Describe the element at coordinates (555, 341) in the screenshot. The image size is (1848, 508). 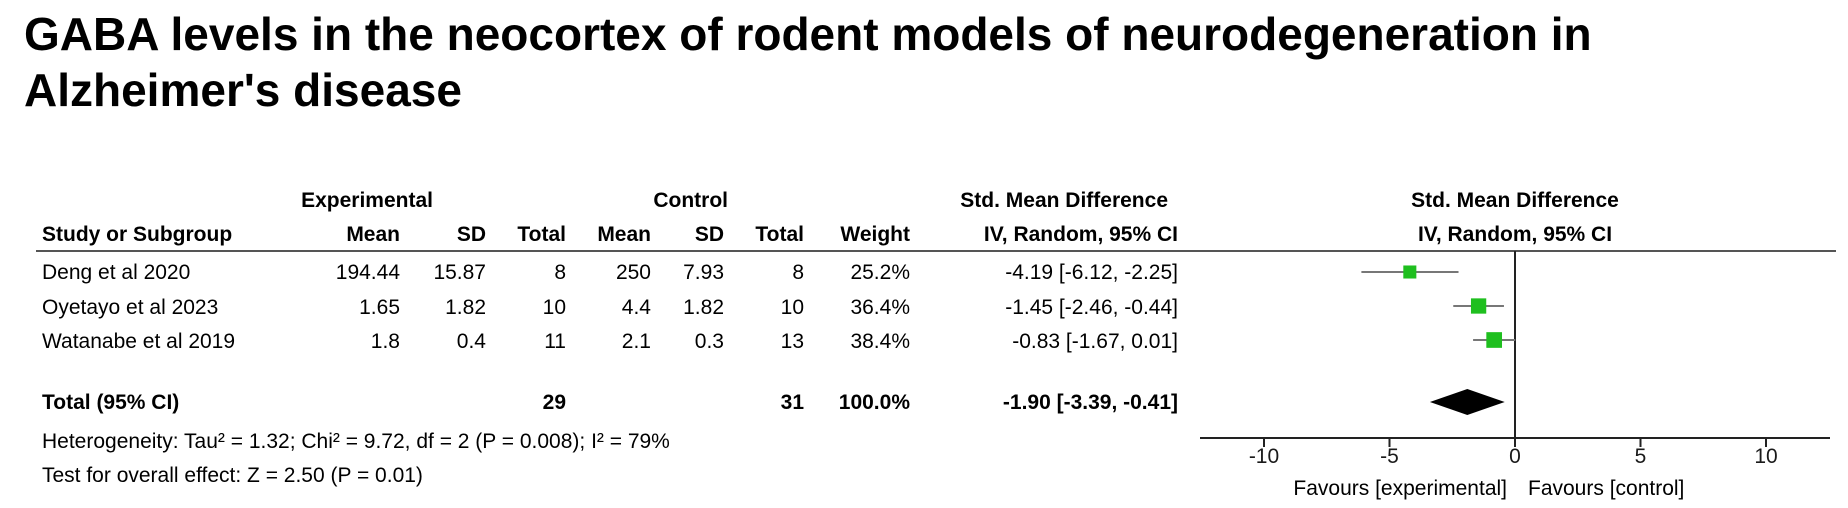
I see `exp-total: 11` at that location.